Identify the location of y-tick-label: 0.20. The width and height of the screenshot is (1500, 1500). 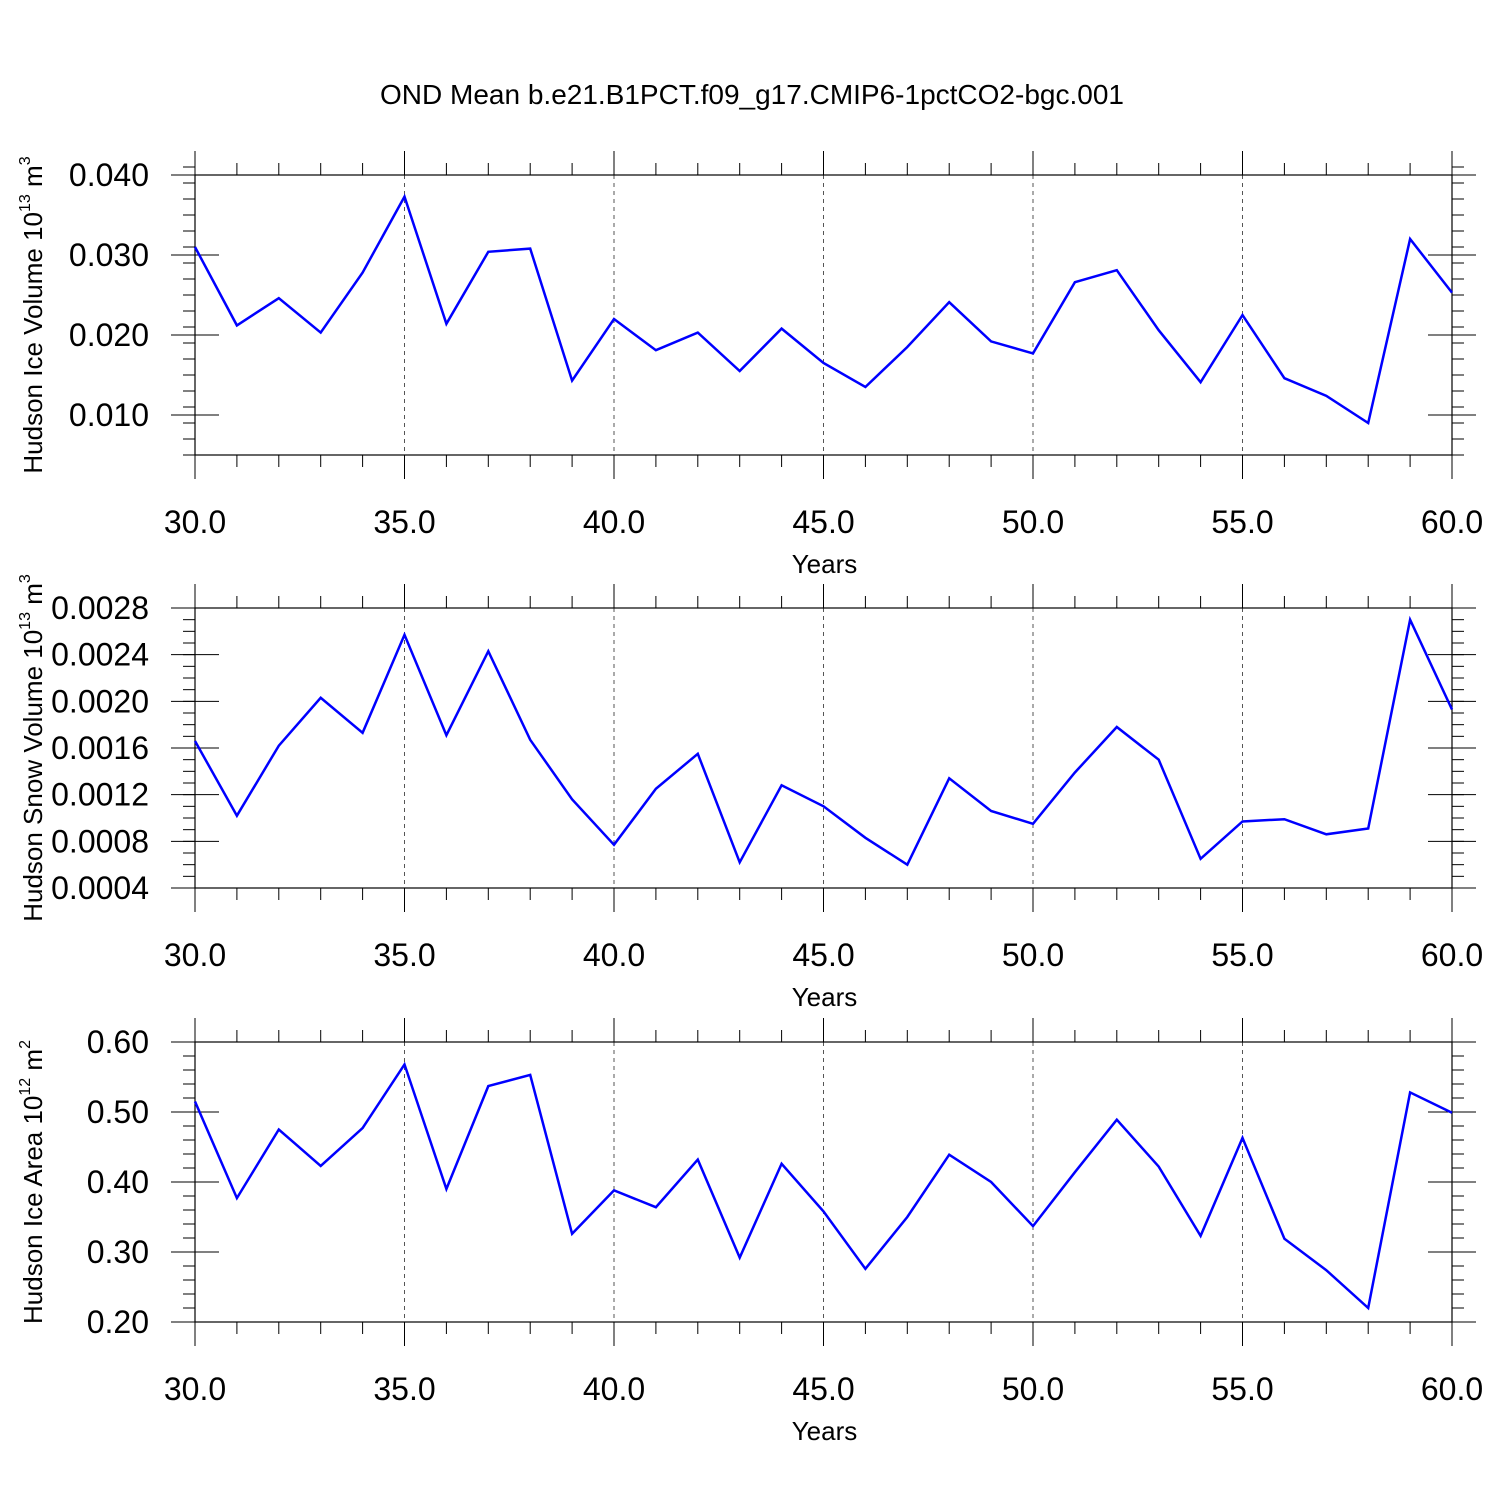
(118, 1322).